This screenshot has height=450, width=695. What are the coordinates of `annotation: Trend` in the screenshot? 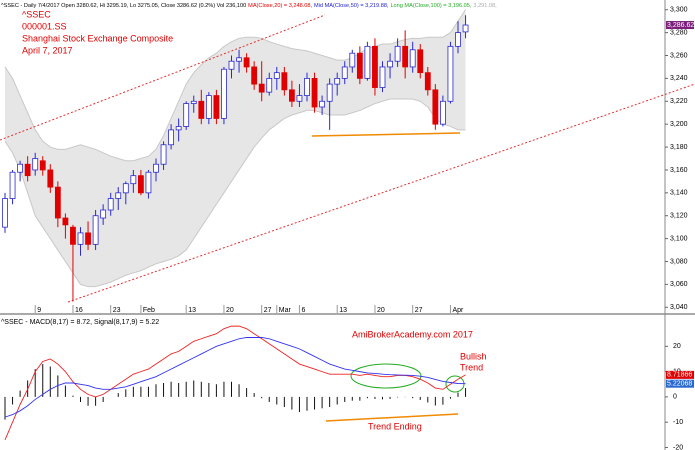 It's located at (471, 367).